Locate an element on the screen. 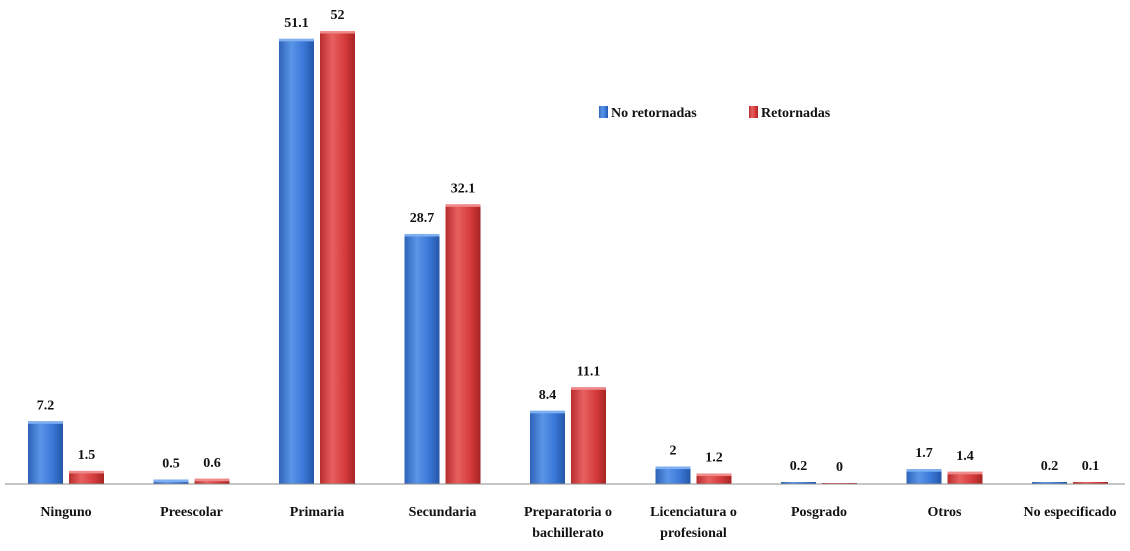 The image size is (1130, 551). x-tick-label-5: Licenciatura o profesional is located at coordinates (693, 523).